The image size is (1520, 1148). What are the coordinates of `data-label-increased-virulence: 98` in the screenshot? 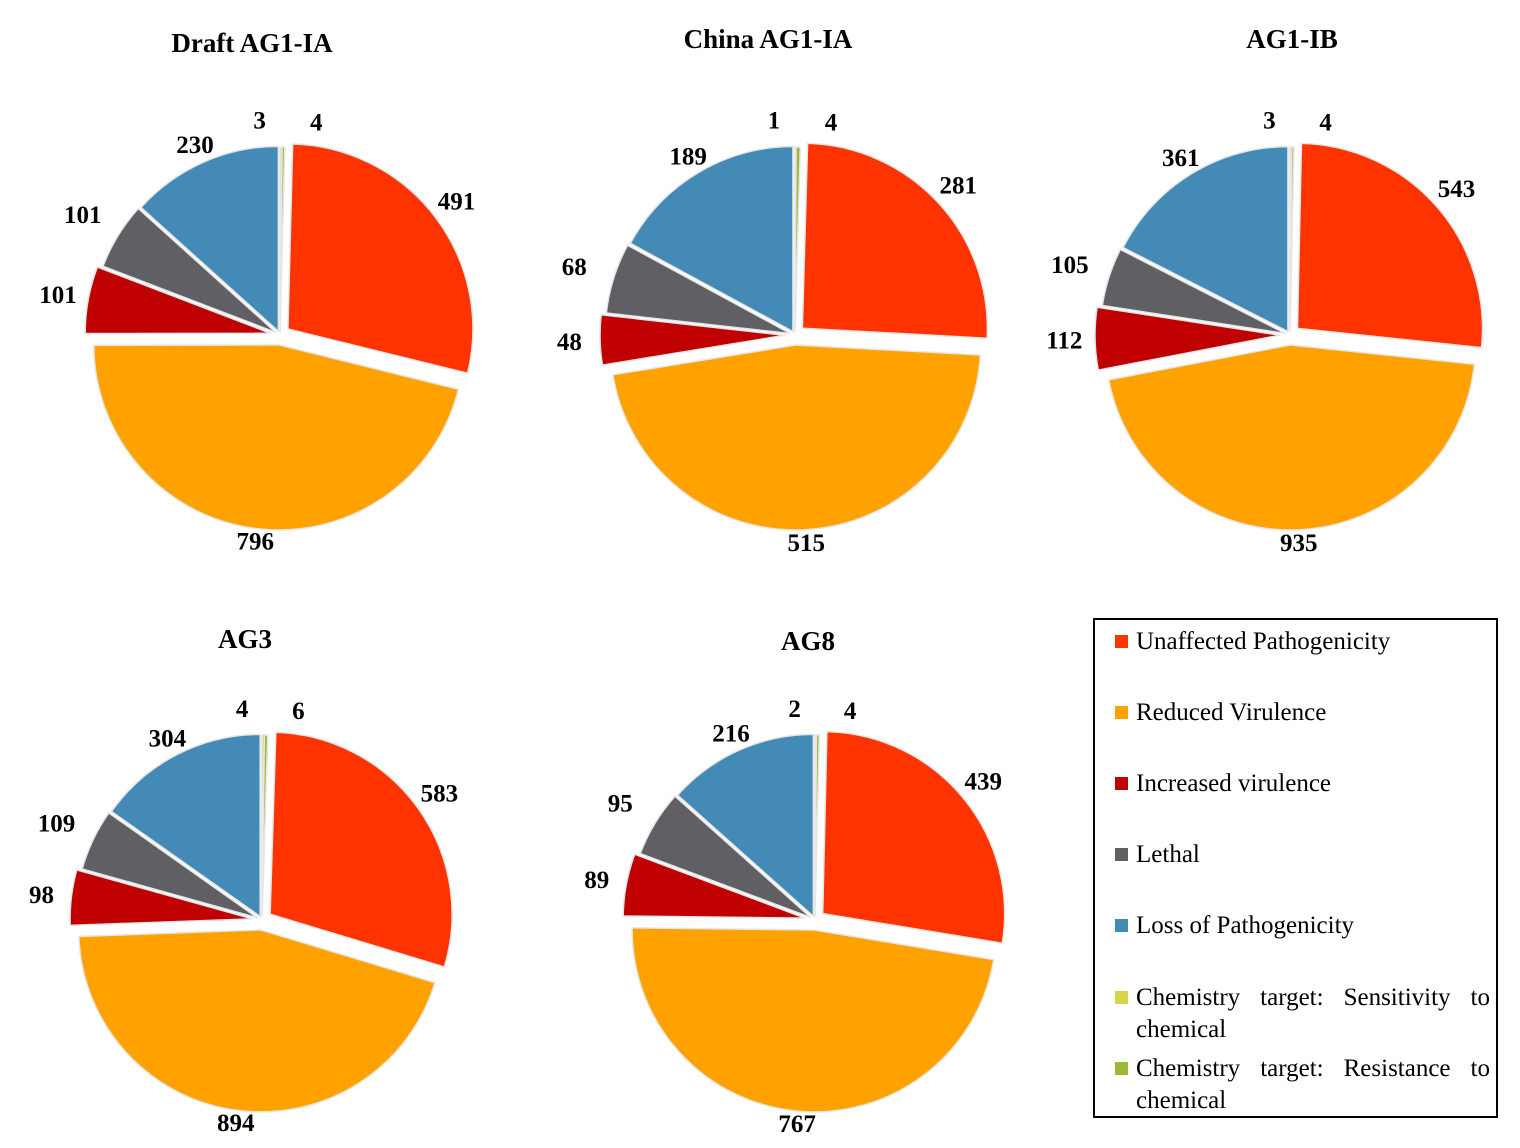 It's located at (41, 895).